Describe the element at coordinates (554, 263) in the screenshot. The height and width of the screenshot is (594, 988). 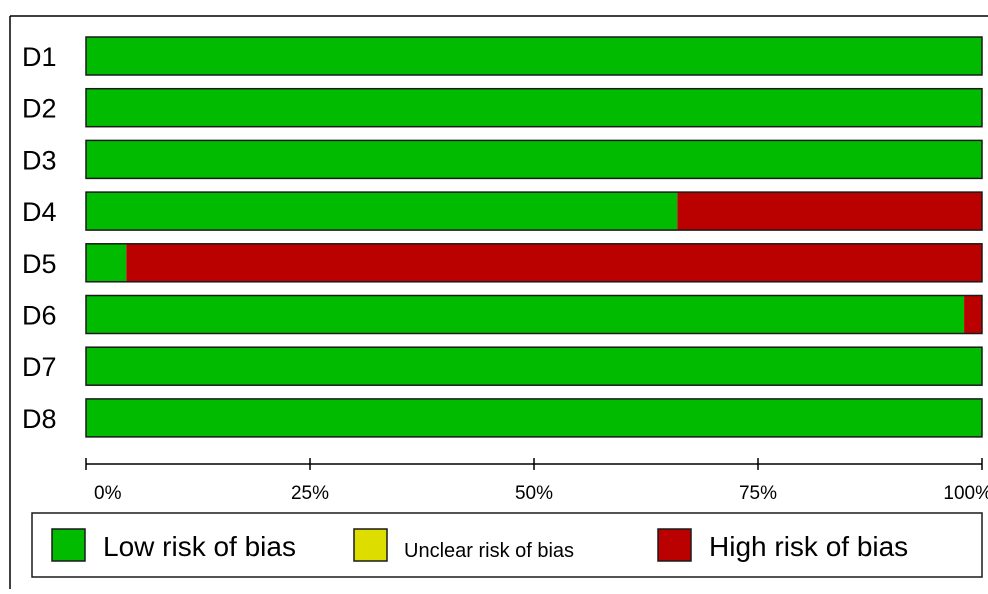
I see `bar-d5-high-risk-of-bias` at that location.